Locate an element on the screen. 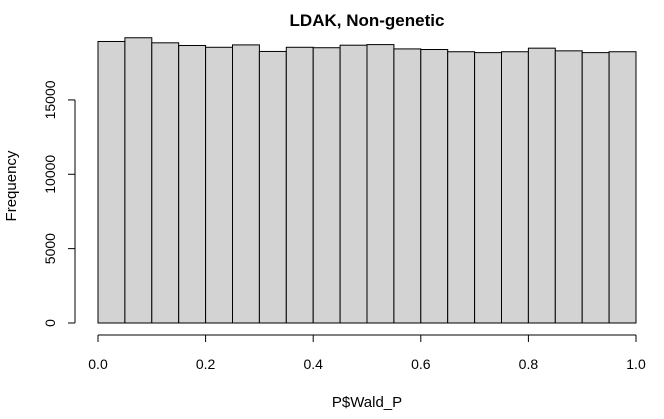 This screenshot has height=419, width=664. y-tick-label: 0 is located at coordinates (50, 323).